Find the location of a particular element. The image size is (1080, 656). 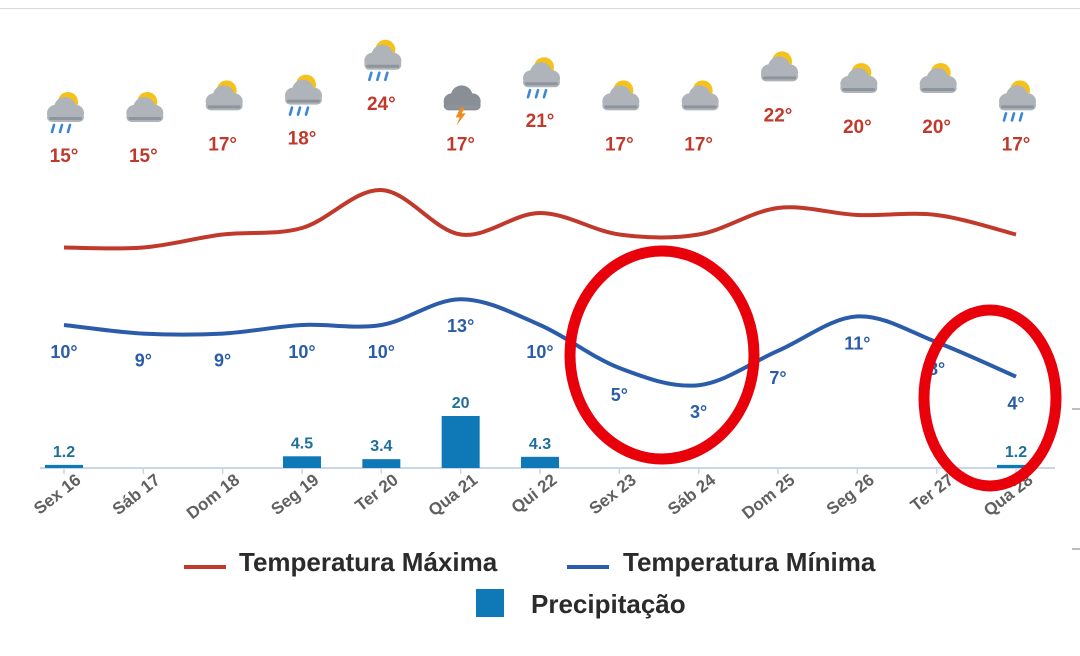

x-tick-label: Ter 27 is located at coordinates (932, 492).